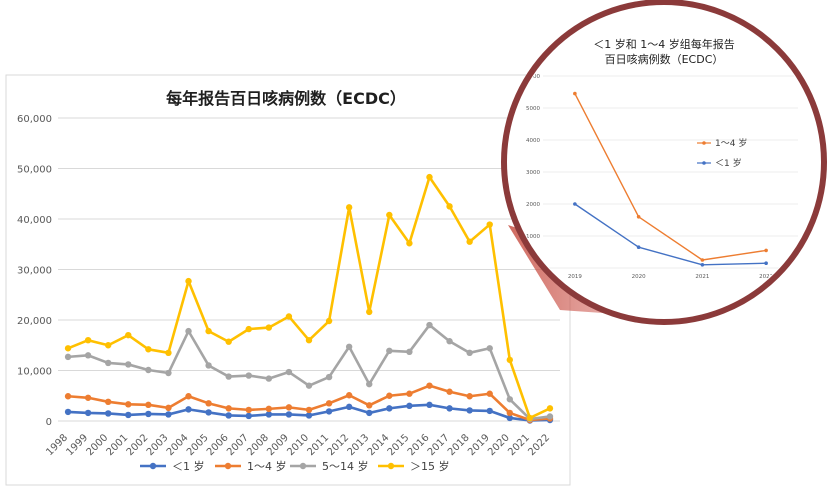  I want to click on x-tick-label: 2021, so click(702, 277).